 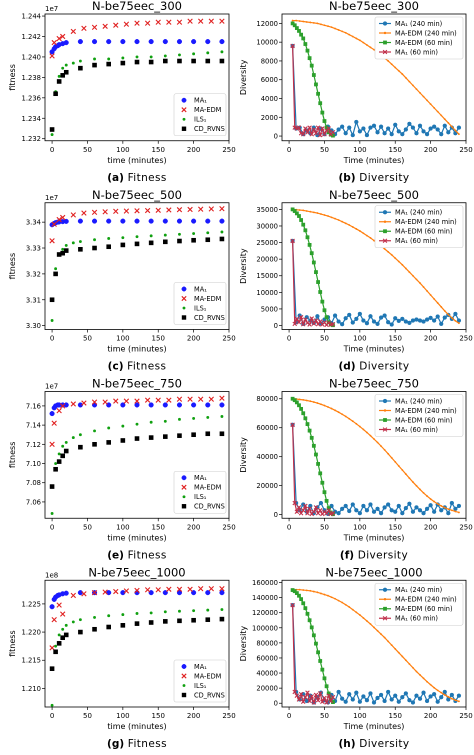 I want to click on series-ils-, so click(x=137, y=93).